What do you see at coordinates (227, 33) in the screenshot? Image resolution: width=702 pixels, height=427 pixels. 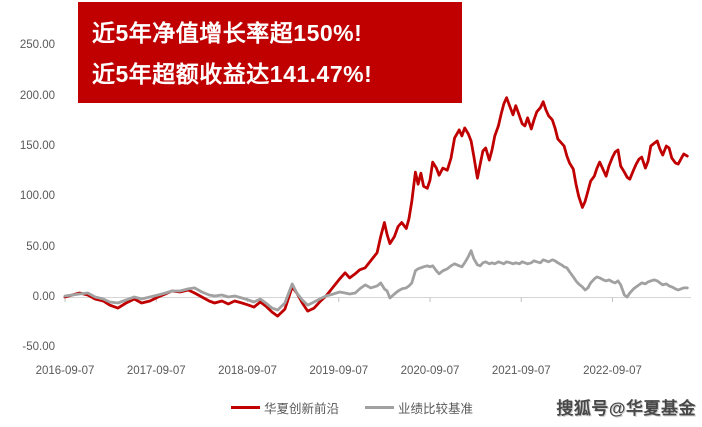 I see `headline-line-1: 近5年净值增长率超150%!` at bounding box center [227, 33].